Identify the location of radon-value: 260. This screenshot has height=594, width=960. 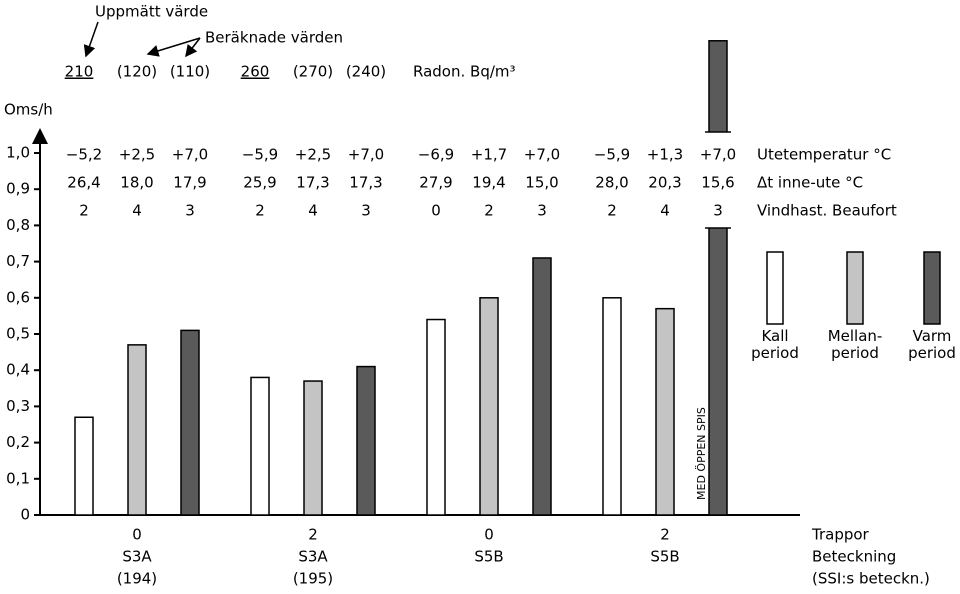
(255, 72).